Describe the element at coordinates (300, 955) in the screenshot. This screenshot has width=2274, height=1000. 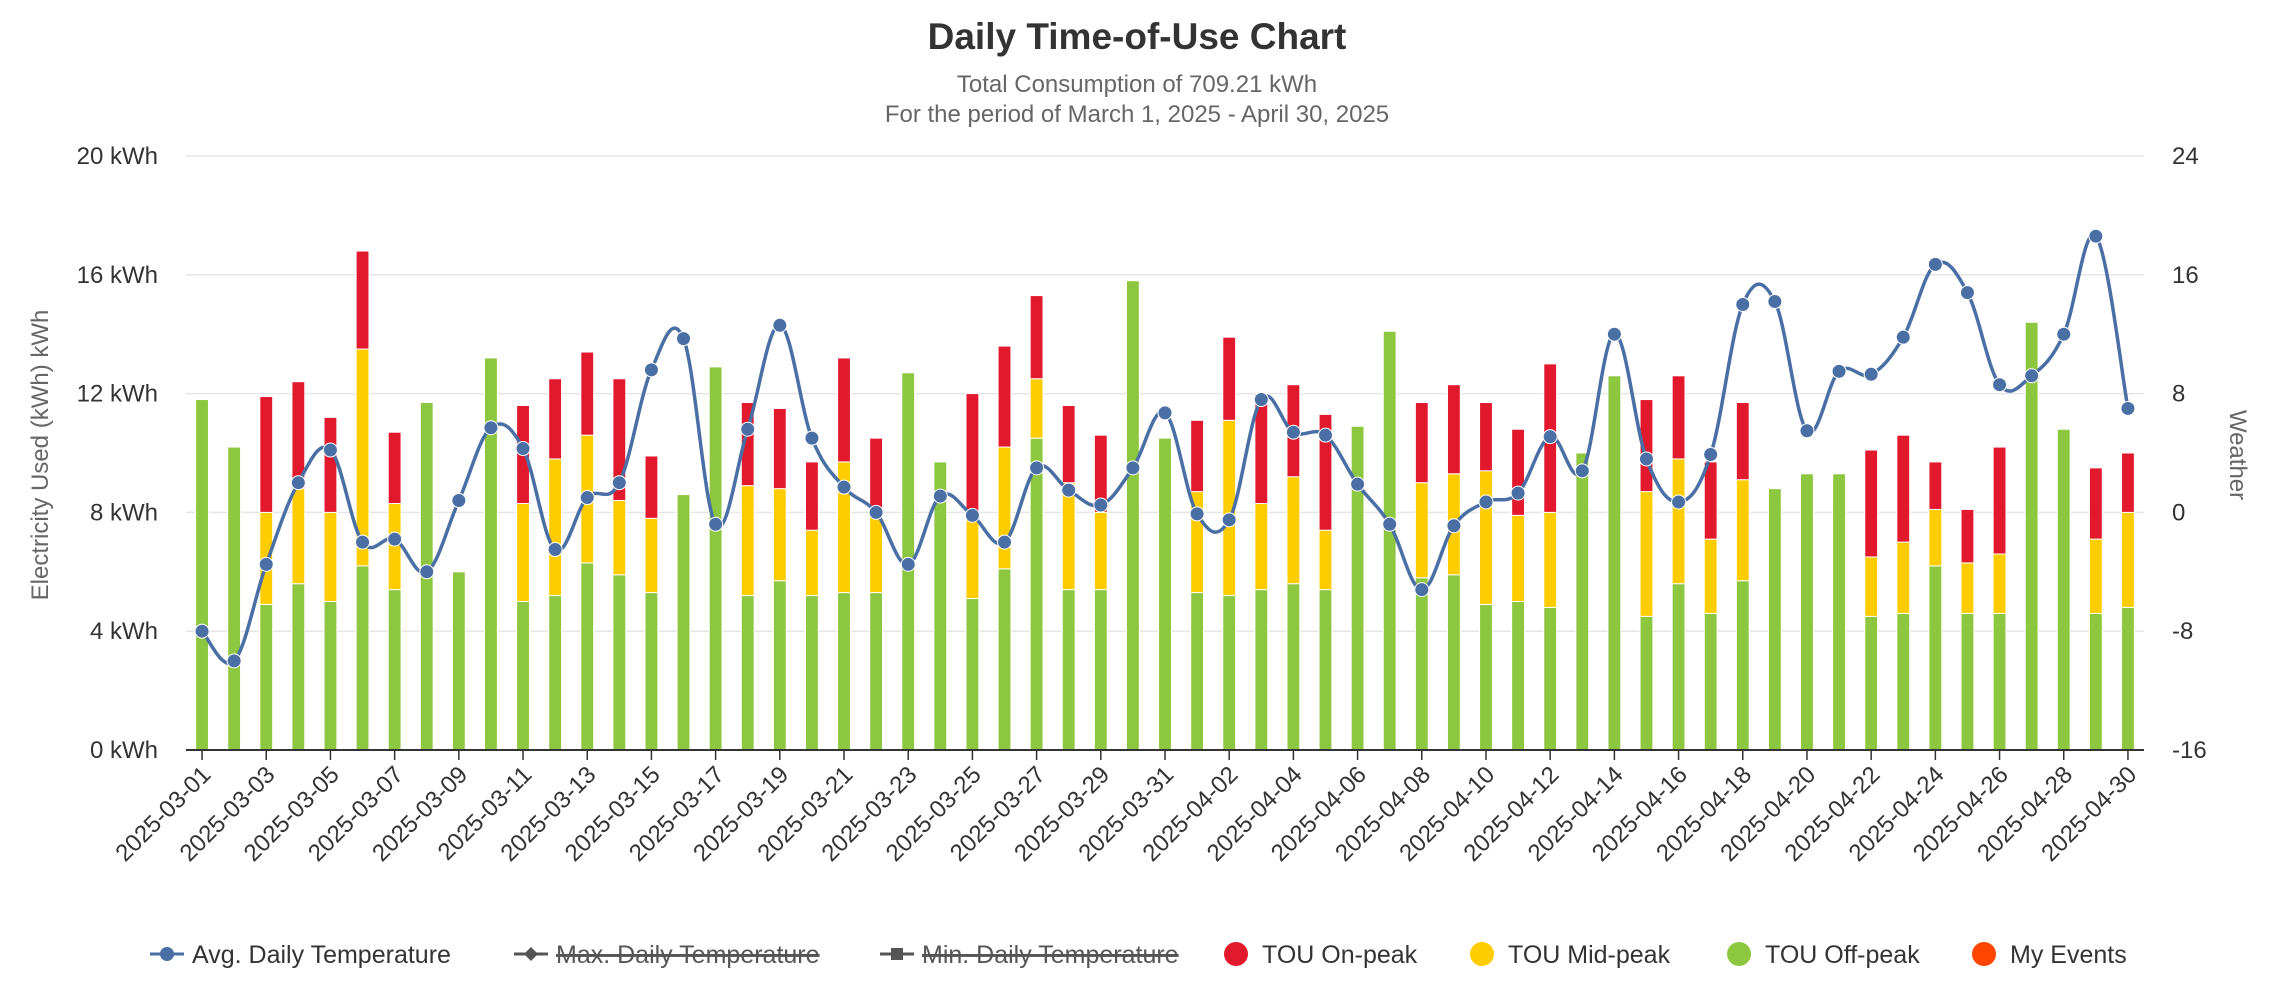
I see `legend-item-avg-daily-temperature: Avg. Daily Temperature` at that location.